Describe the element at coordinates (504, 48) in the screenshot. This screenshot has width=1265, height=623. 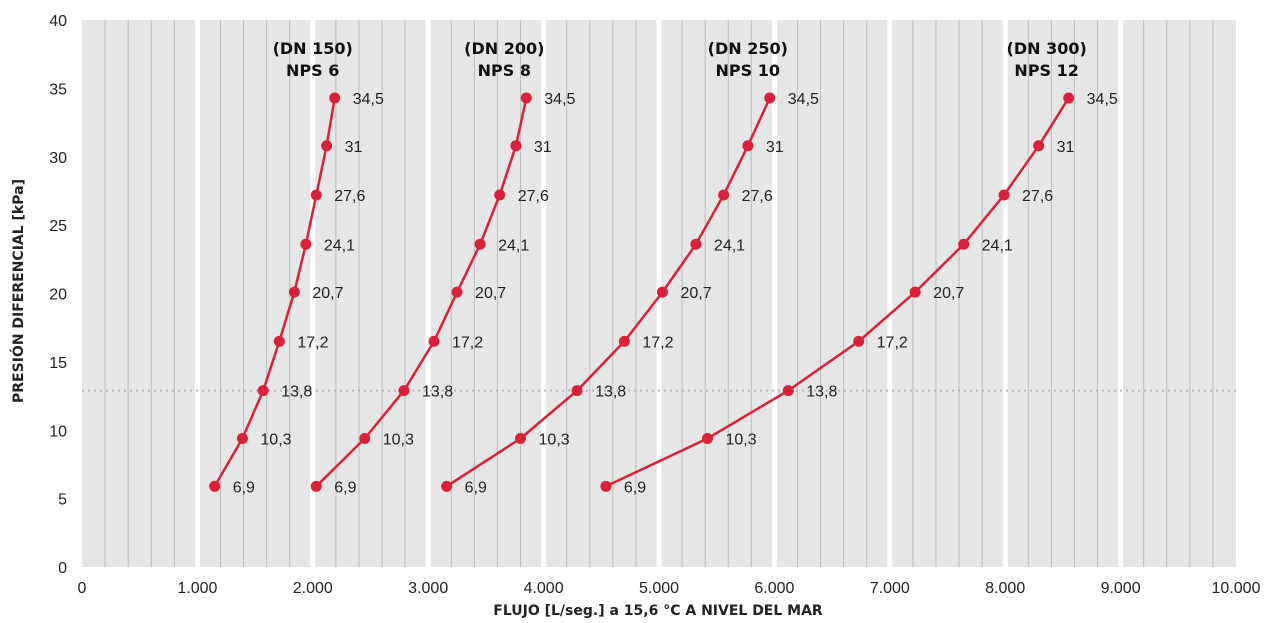
I see `series-name: (DN 200)` at that location.